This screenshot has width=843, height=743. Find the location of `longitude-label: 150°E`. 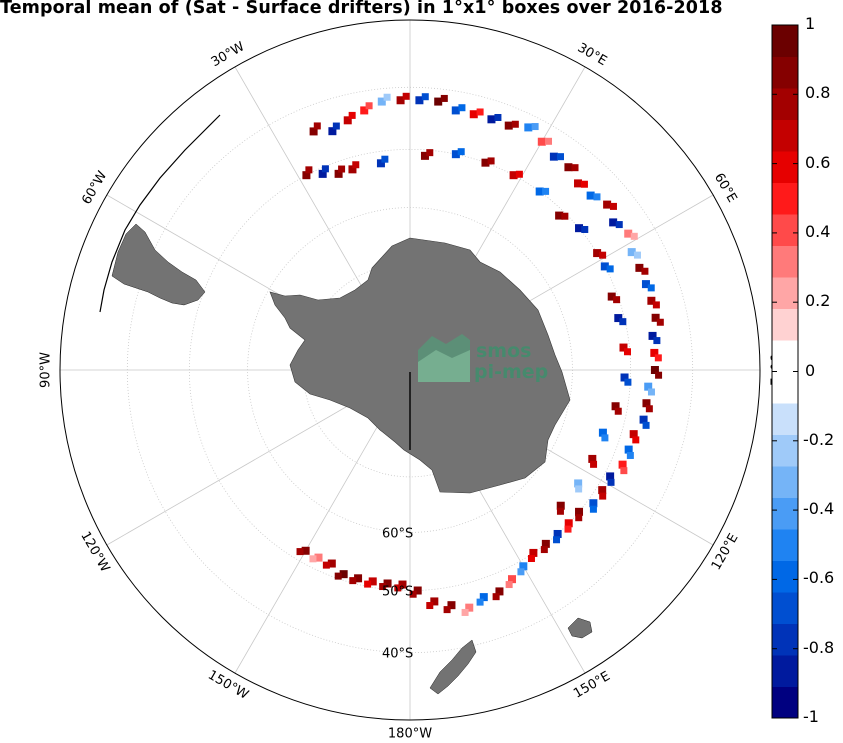

longitude-label: 150°E is located at coordinates (592, 685).